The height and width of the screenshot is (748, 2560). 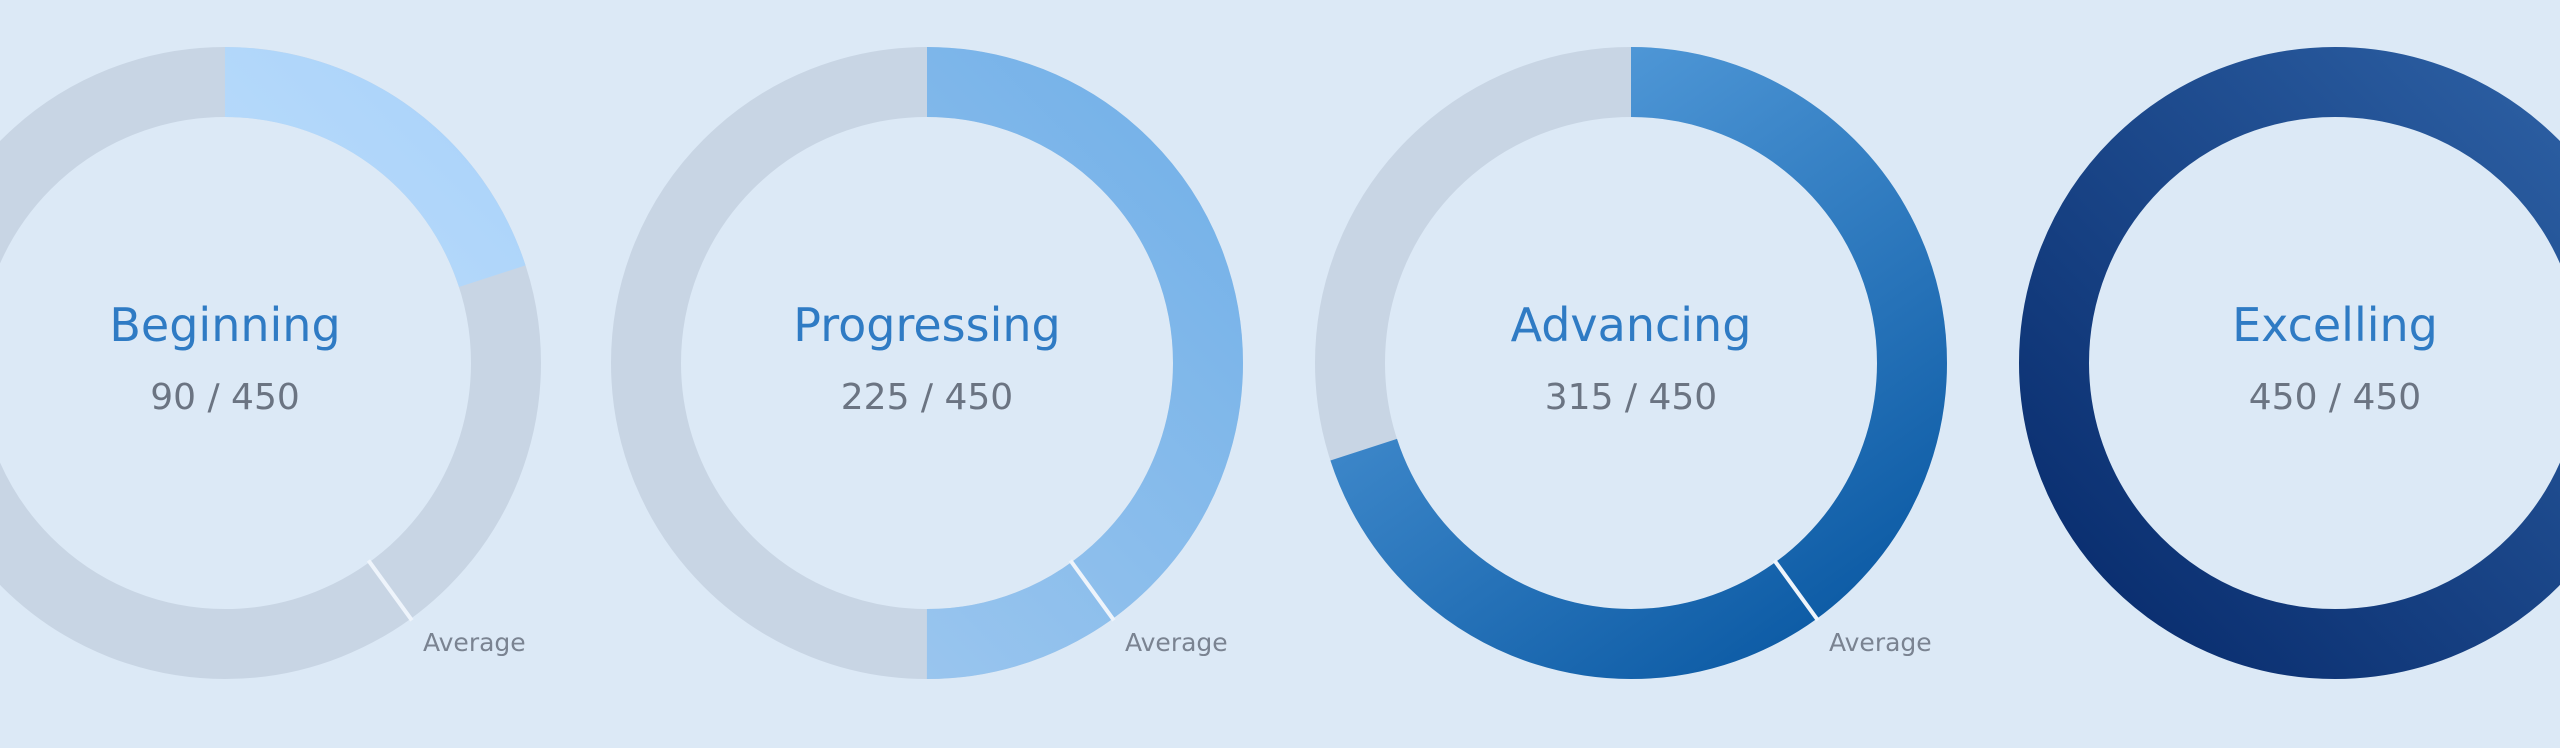 I want to click on gauge-title: Advancing, so click(x=1631, y=325).